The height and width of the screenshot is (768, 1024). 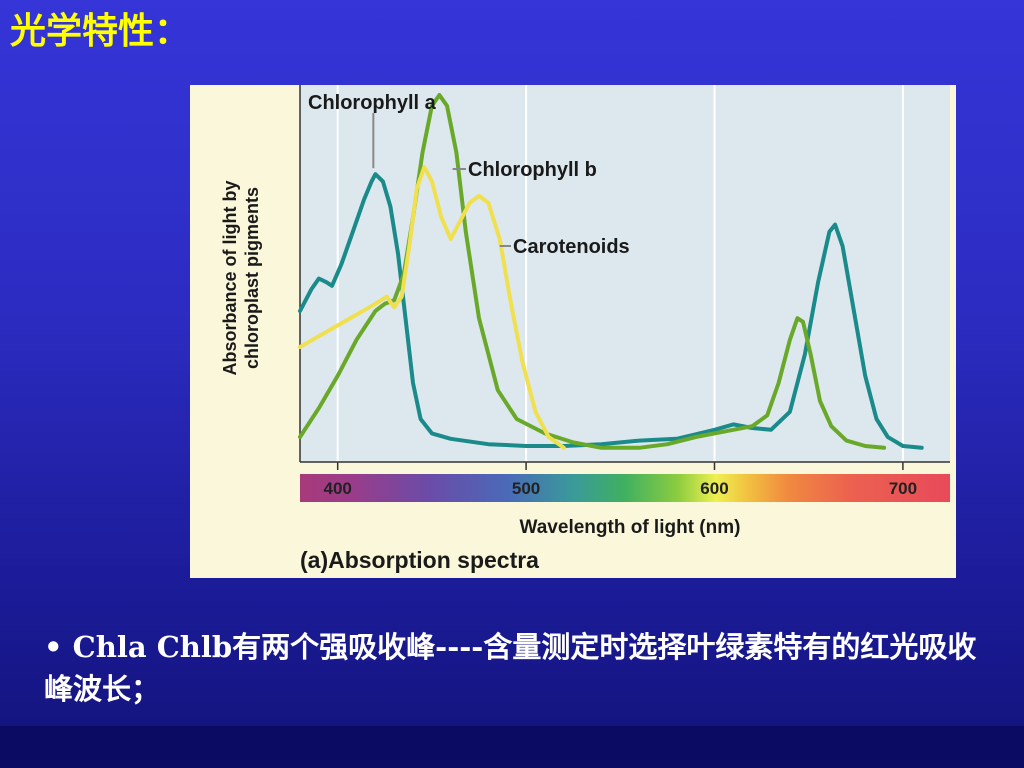 I want to click on legend-label-carotenoids: Carotenoids, so click(x=571, y=247).